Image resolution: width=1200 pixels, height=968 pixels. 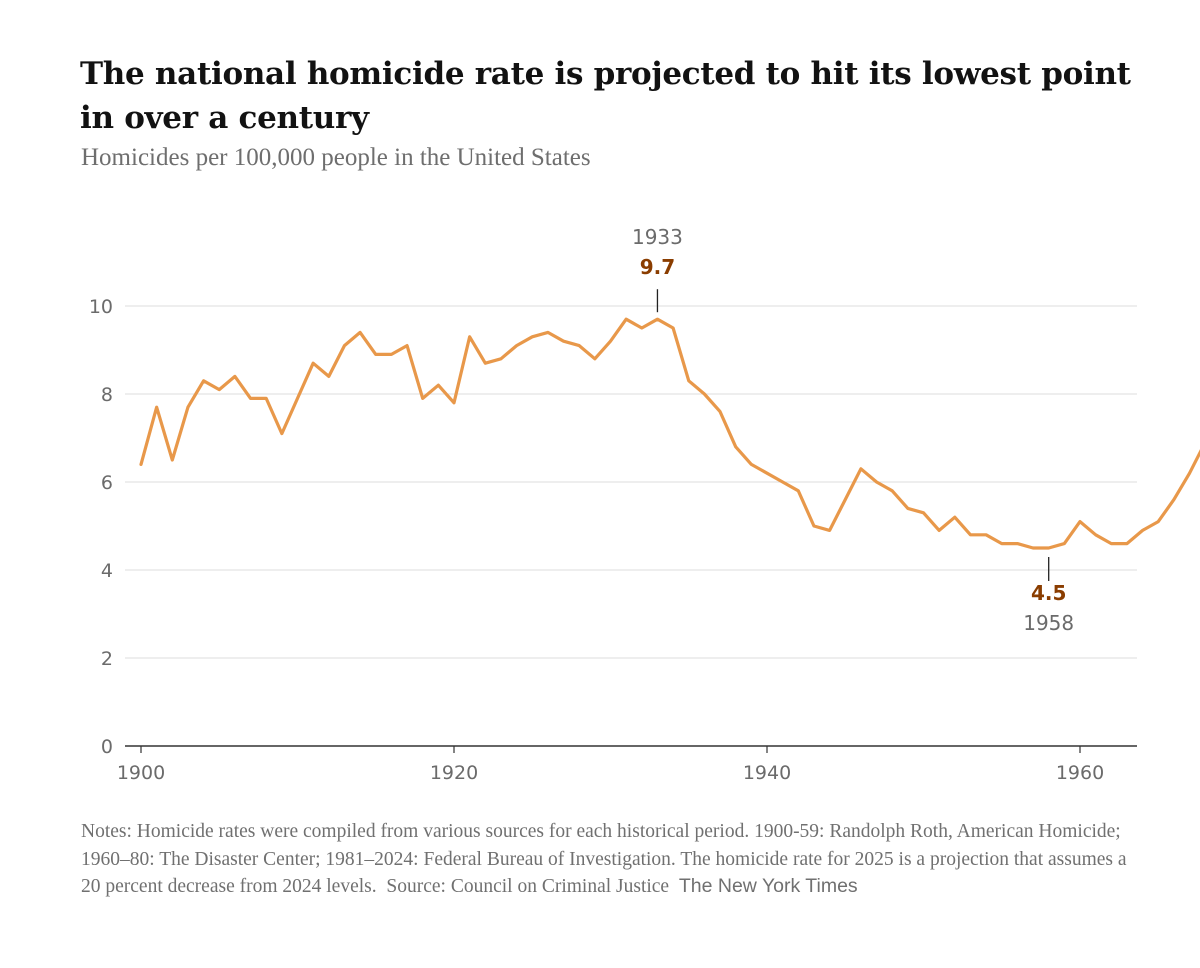 What do you see at coordinates (107, 395) in the screenshot?
I see `y-tick-label: 8` at bounding box center [107, 395].